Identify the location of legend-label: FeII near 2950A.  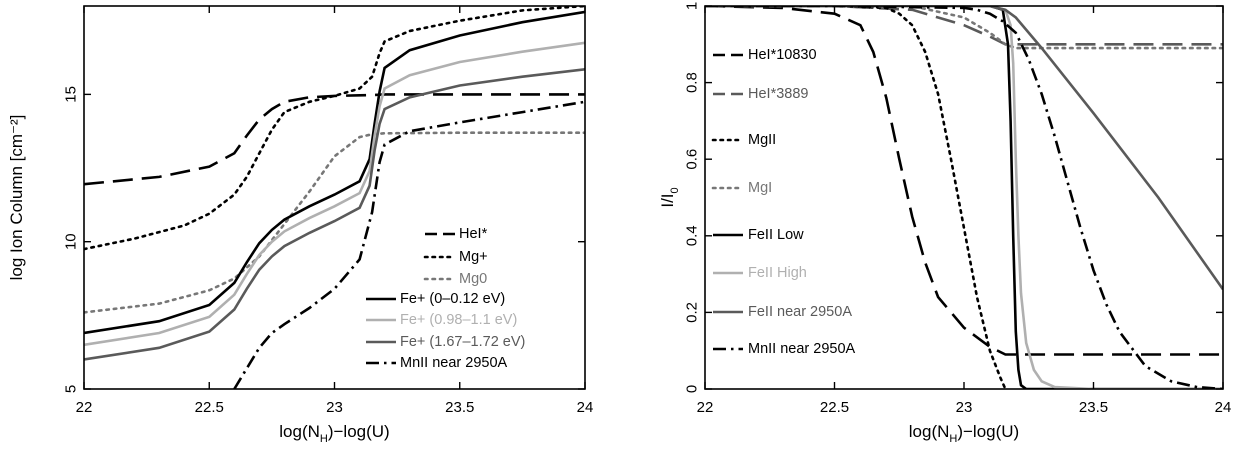
(800, 312).